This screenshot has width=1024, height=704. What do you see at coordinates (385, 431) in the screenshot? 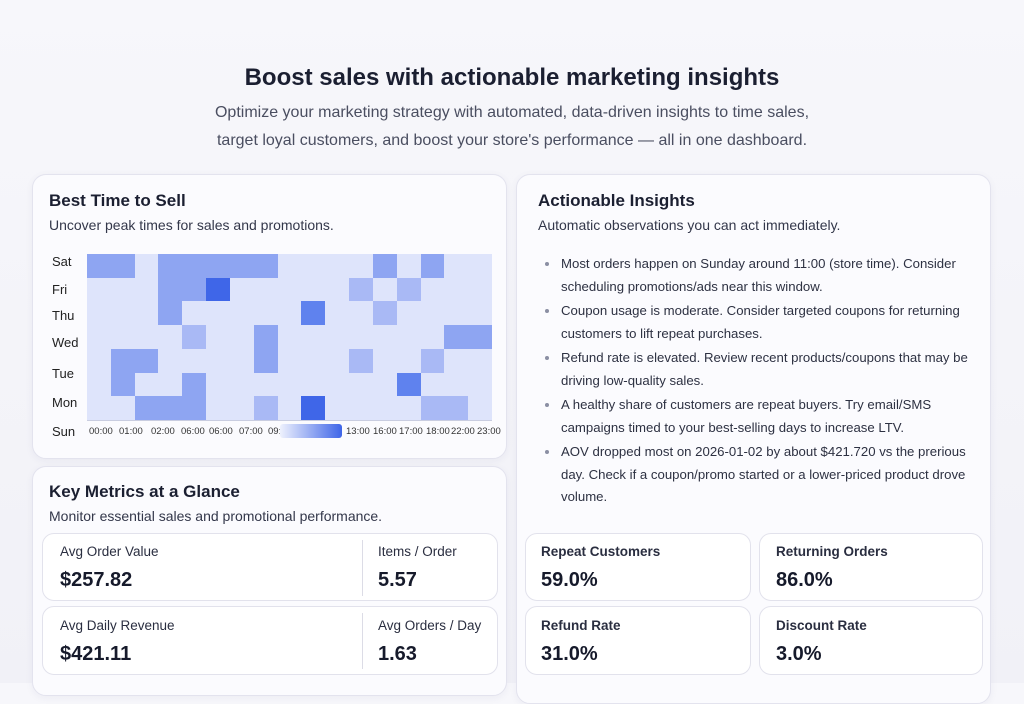
I see `x-tick-label: 16:00` at bounding box center [385, 431].